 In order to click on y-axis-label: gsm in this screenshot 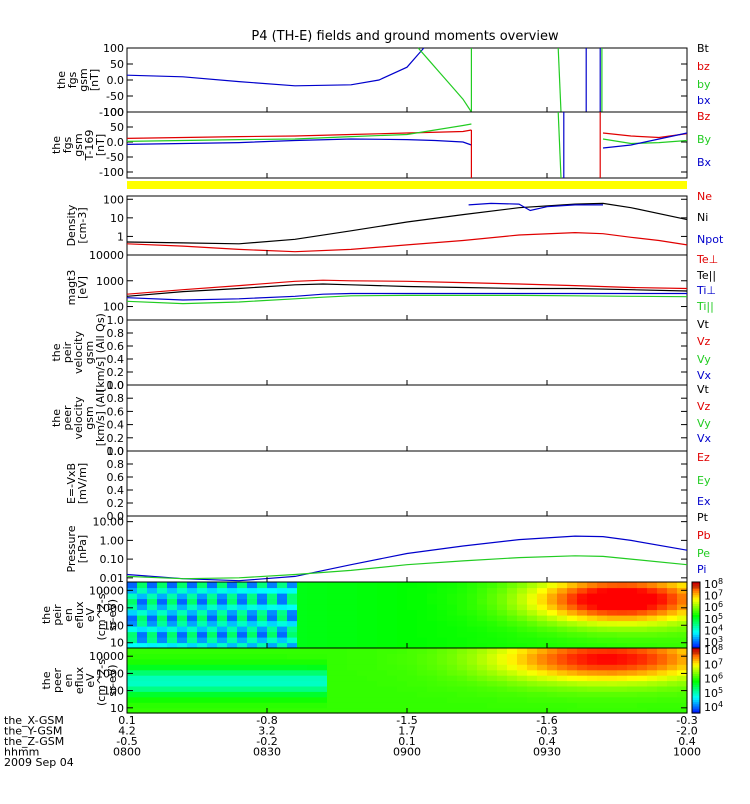, I will do `click(89, 352)`.